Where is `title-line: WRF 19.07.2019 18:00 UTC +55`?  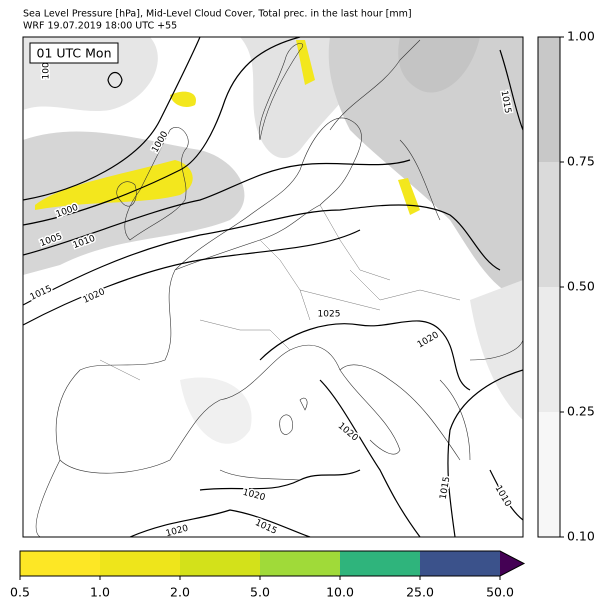 title-line: WRF 19.07.2019 18:00 UTC +55 is located at coordinates (100, 26).